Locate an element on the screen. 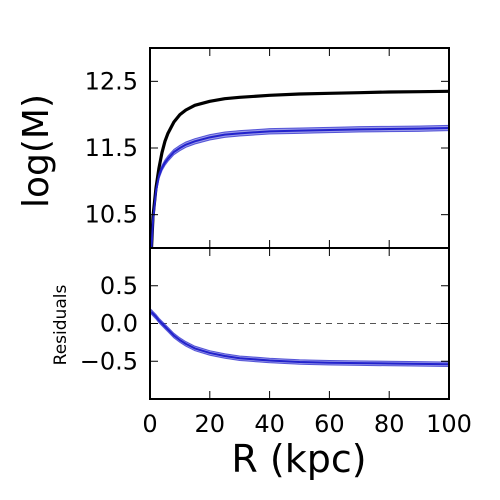 The width and height of the screenshot is (500, 500). bottom-x-ticks: 0 20 40 60 80 100 is located at coordinates (307, 424).